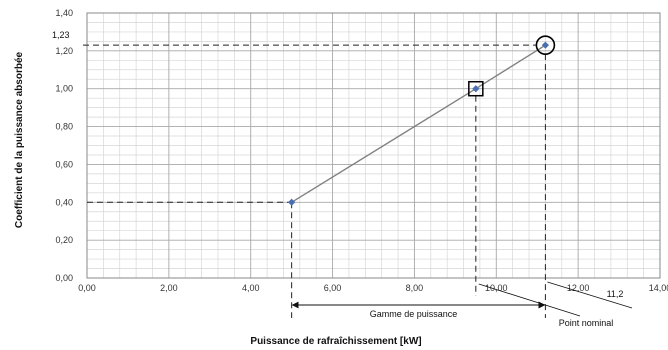  Describe the element at coordinates (578, 288) in the screenshot. I see `x-tick-label: 12,00` at that location.